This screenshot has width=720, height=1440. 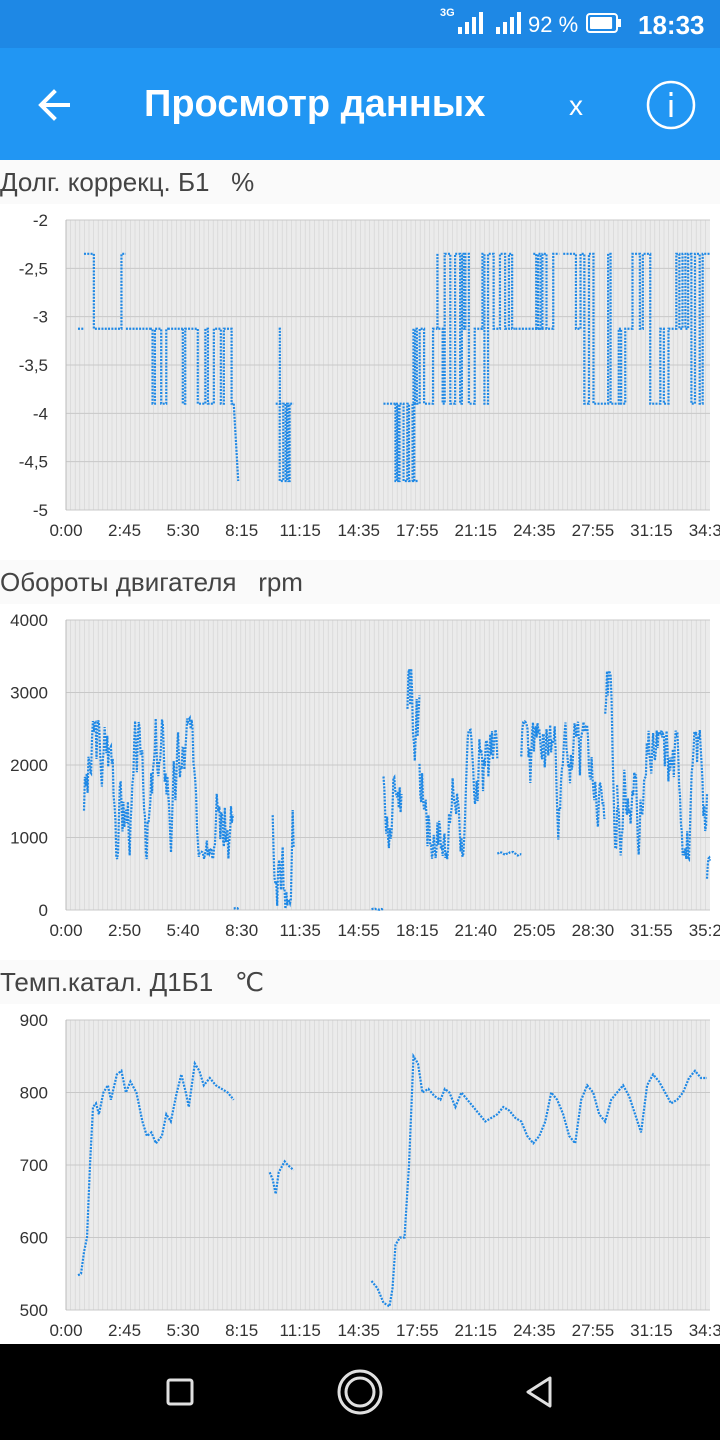 I want to click on network-type-label: 3G, so click(x=447, y=13).